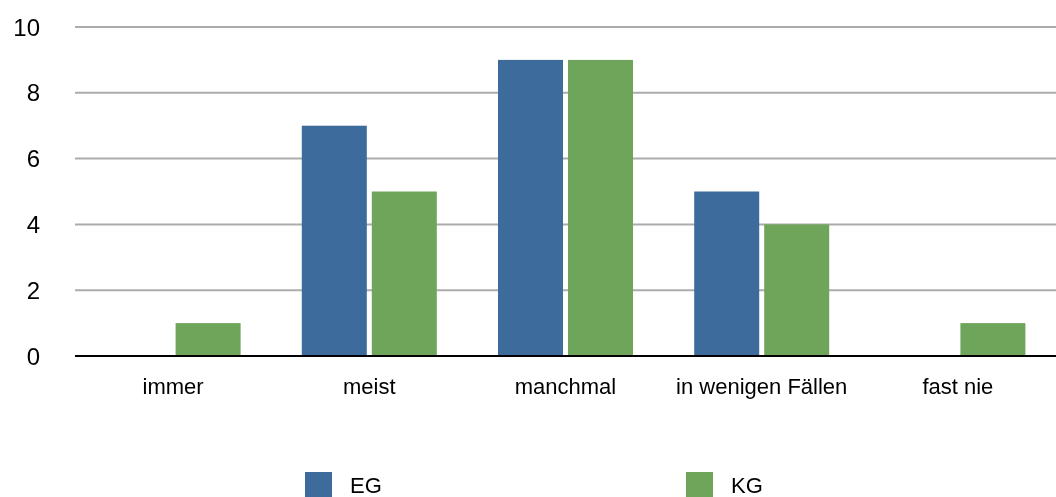 The height and width of the screenshot is (497, 1056). What do you see at coordinates (33, 356) in the screenshot?
I see `y-tick-label: 0` at bounding box center [33, 356].